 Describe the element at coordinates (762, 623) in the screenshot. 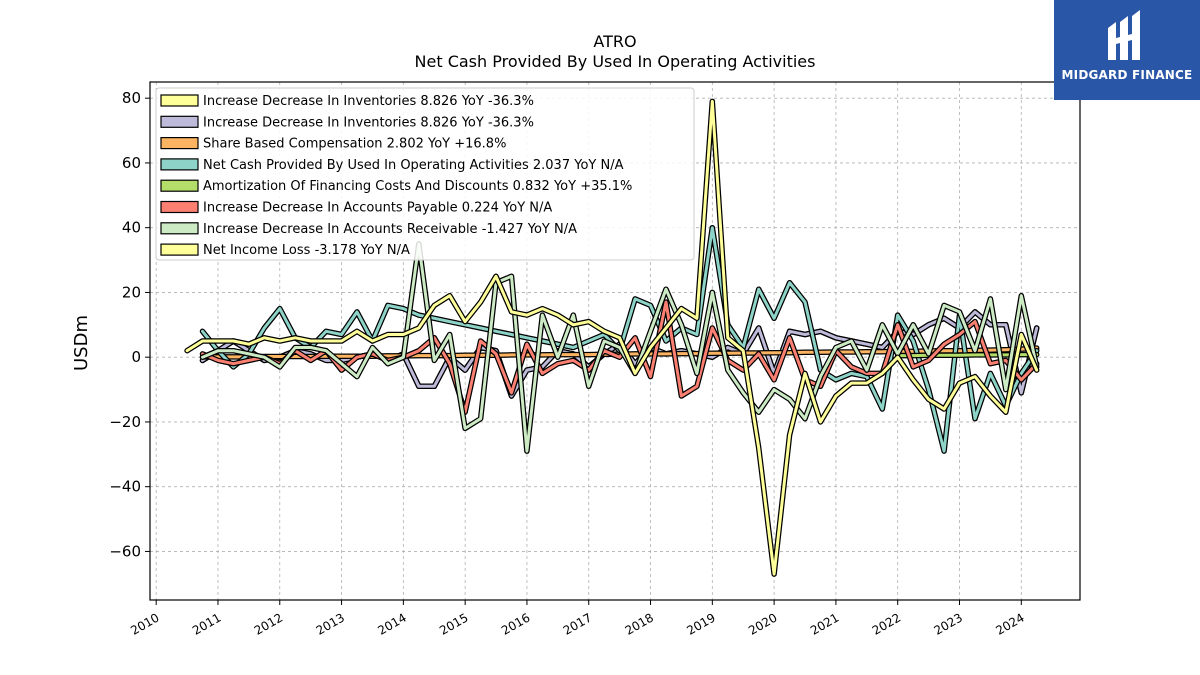

I see `x-tick-label: 2020` at that location.